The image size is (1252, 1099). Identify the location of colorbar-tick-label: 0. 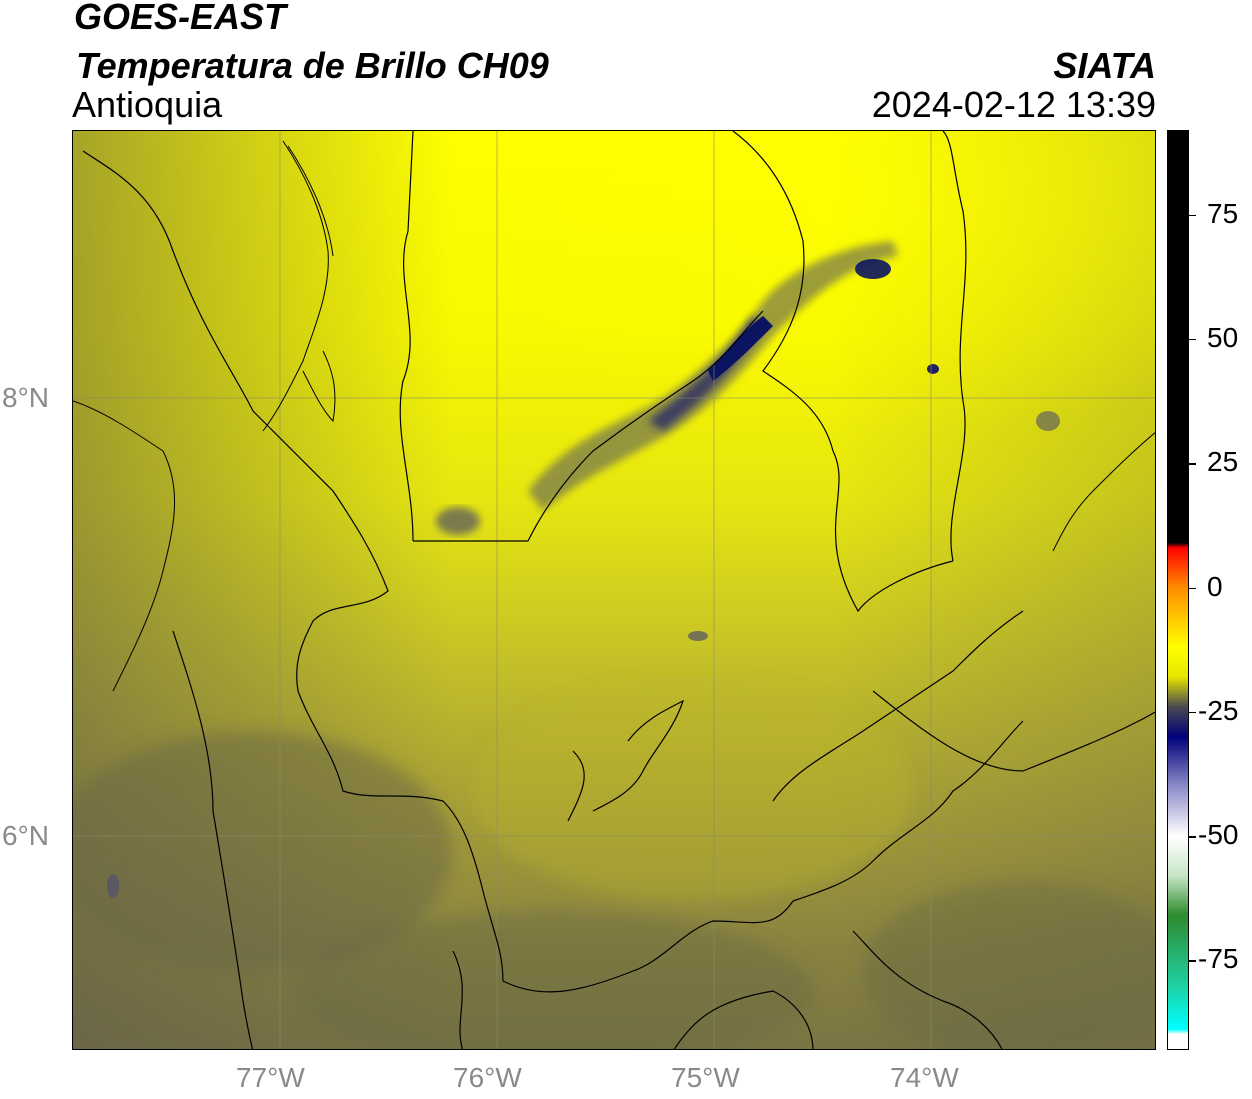
(1215, 586).